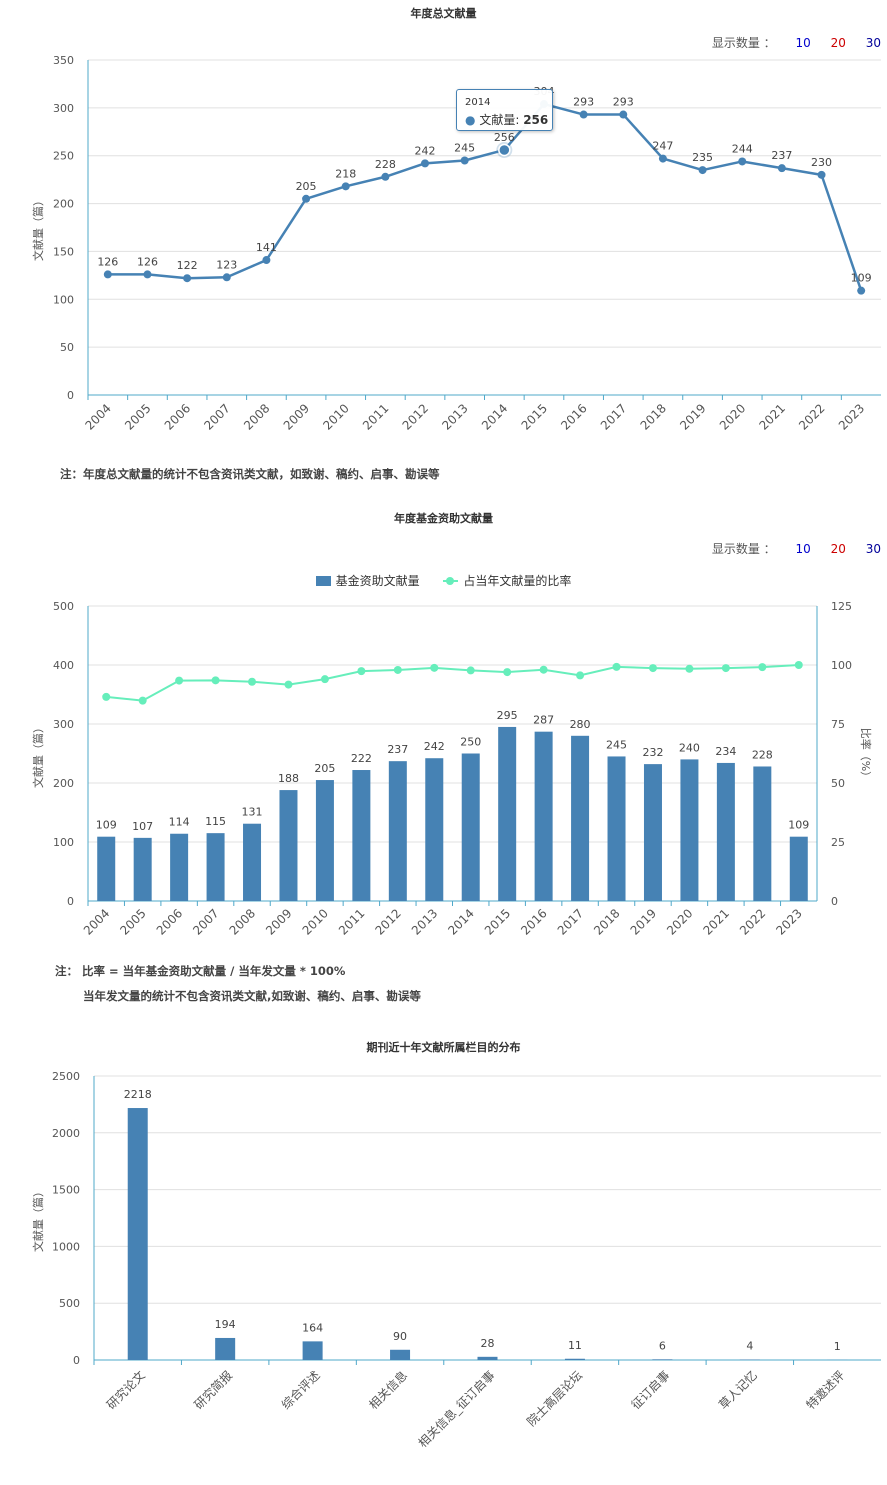 The width and height of the screenshot is (887, 1485). Describe the element at coordinates (63, 606) in the screenshot. I see `y-tick-label: 500` at that location.